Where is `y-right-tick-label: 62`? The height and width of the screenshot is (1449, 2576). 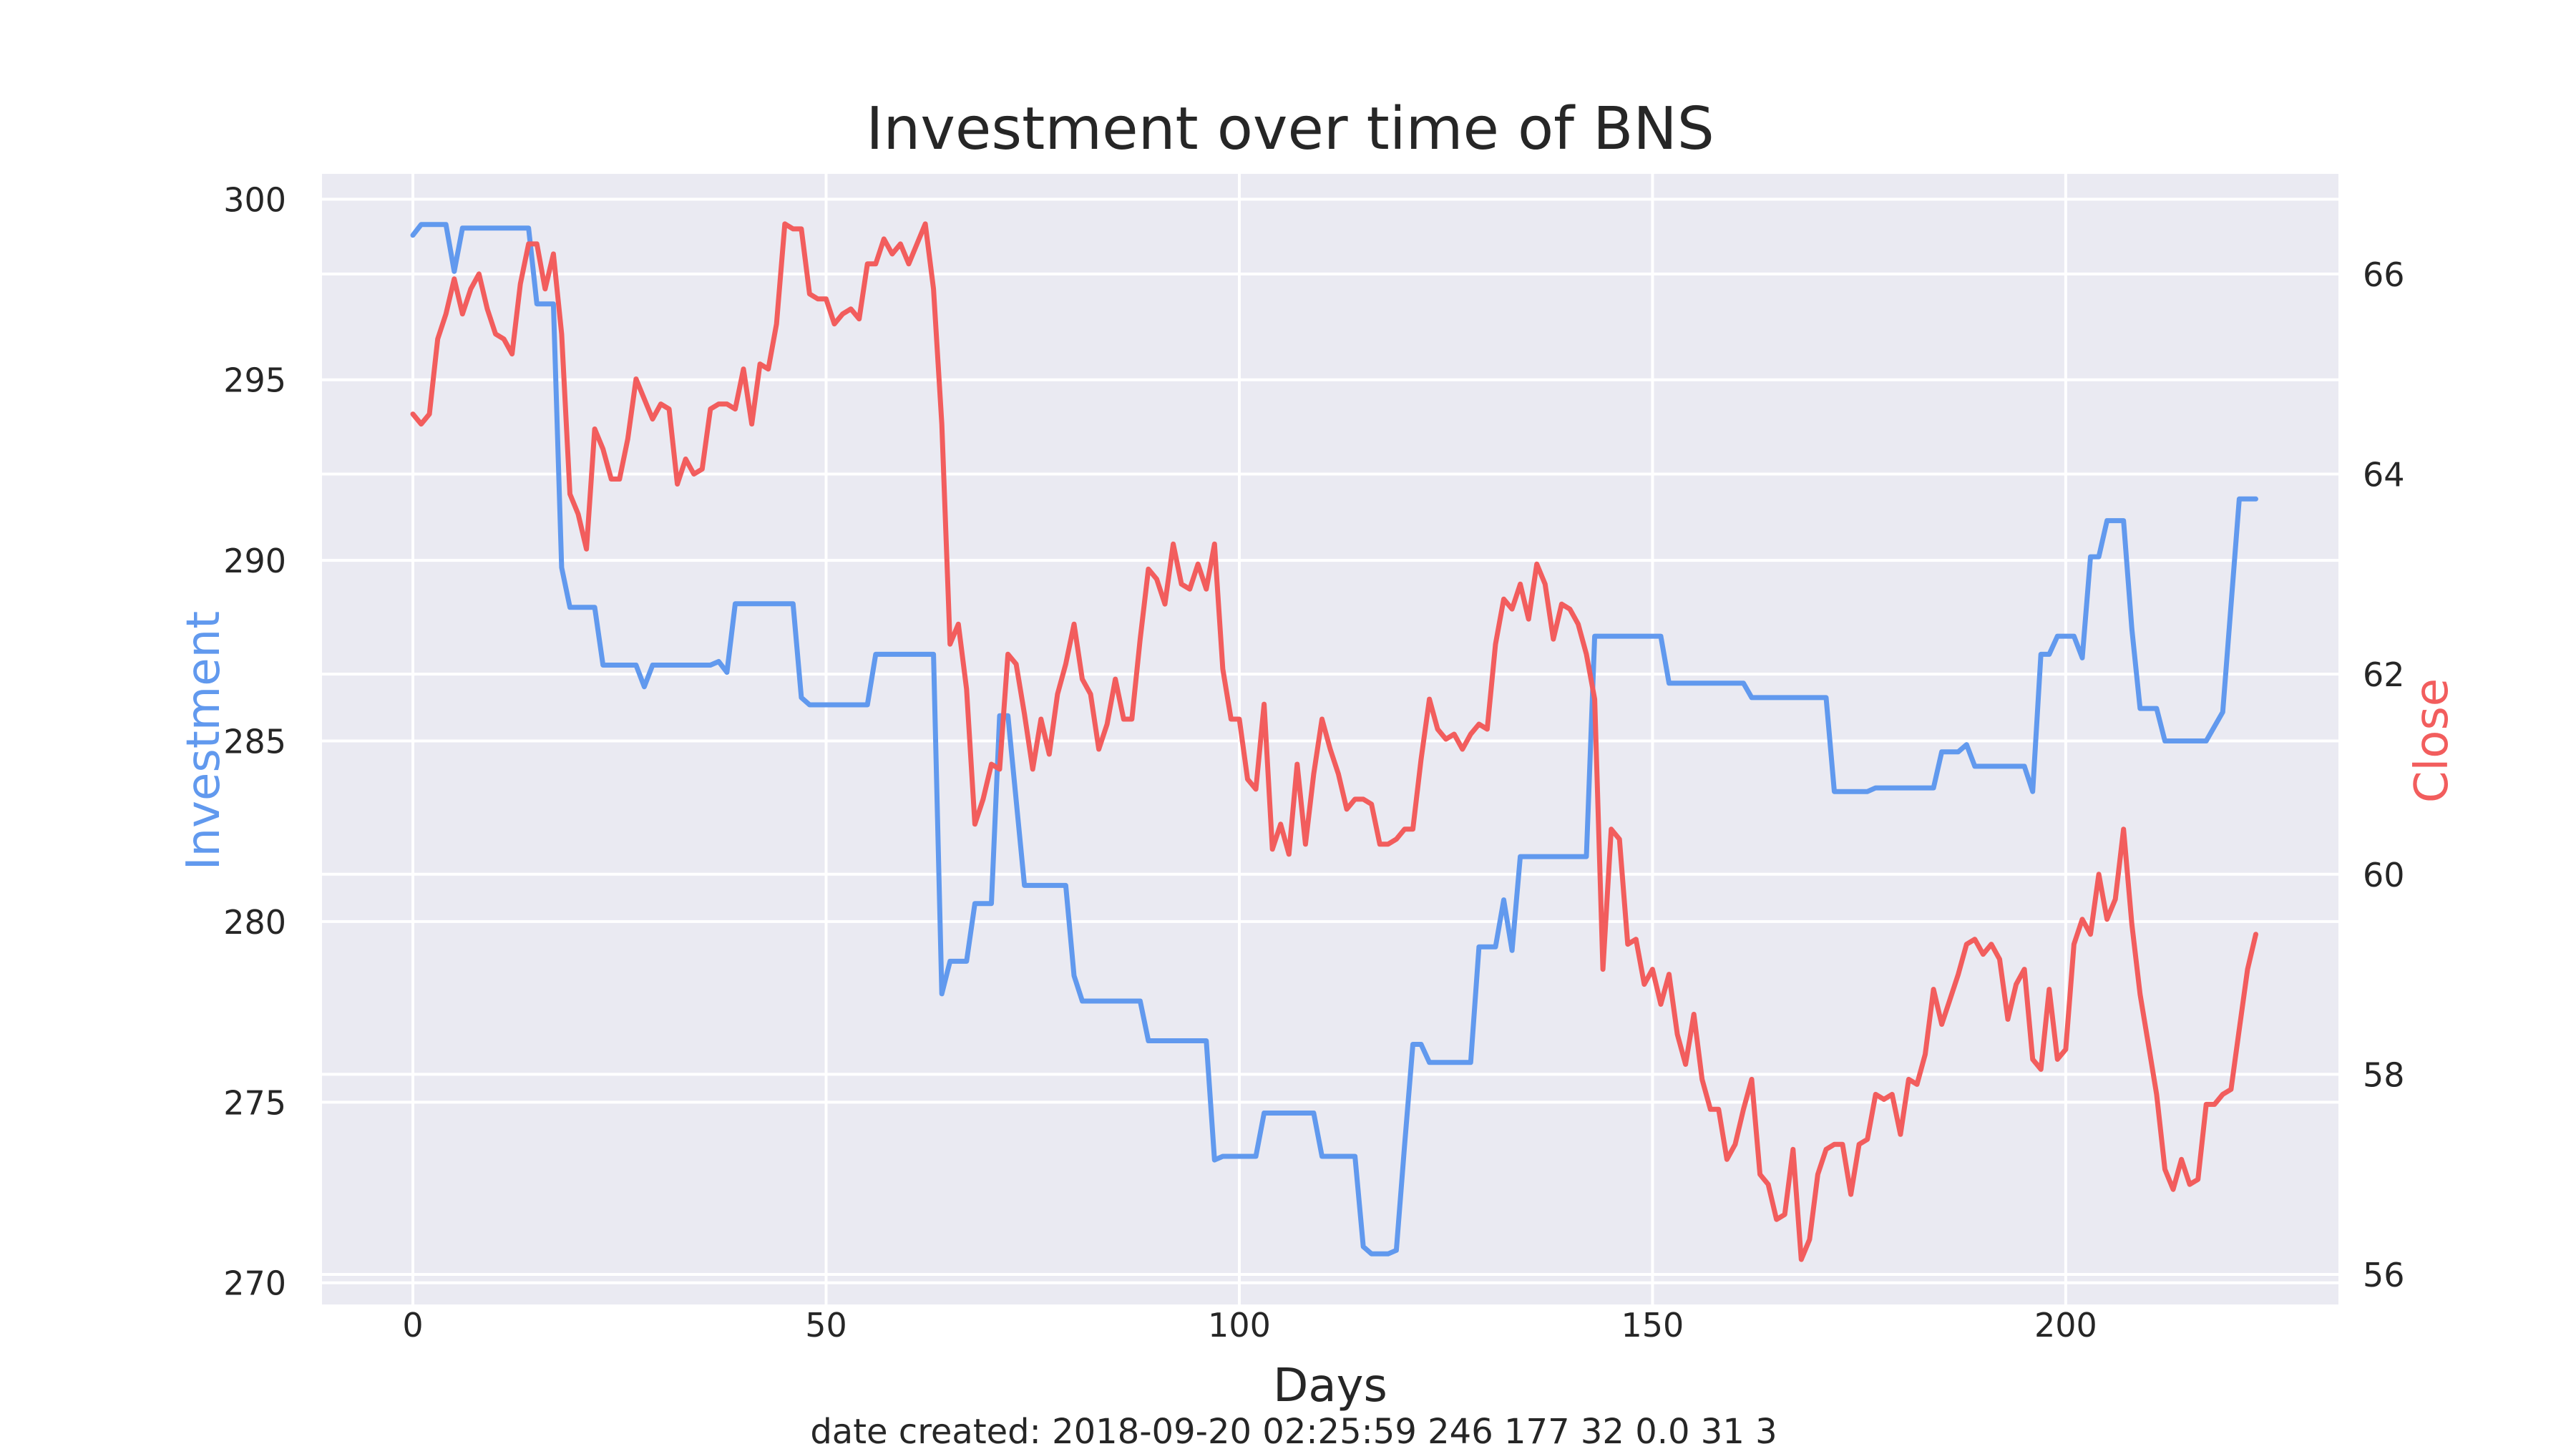
y-right-tick-label: 62 is located at coordinates (2384, 674).